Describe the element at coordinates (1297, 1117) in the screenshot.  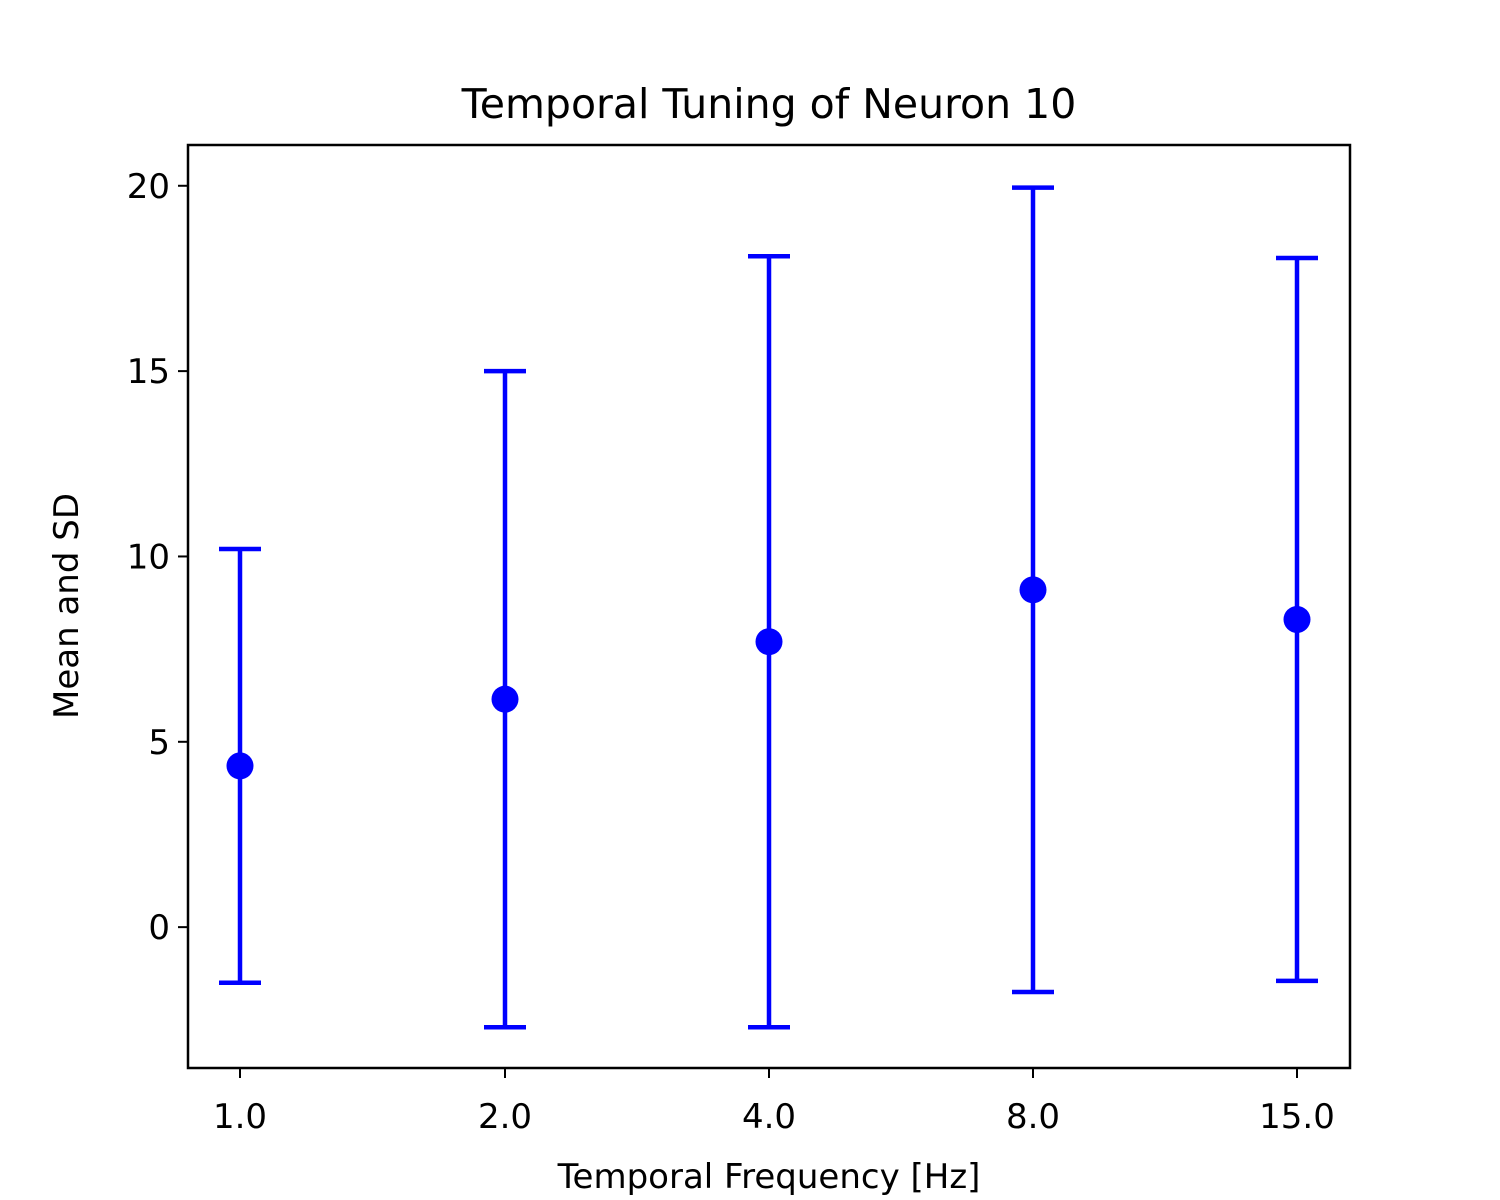
I see `x-tick-label: 15.0` at that location.